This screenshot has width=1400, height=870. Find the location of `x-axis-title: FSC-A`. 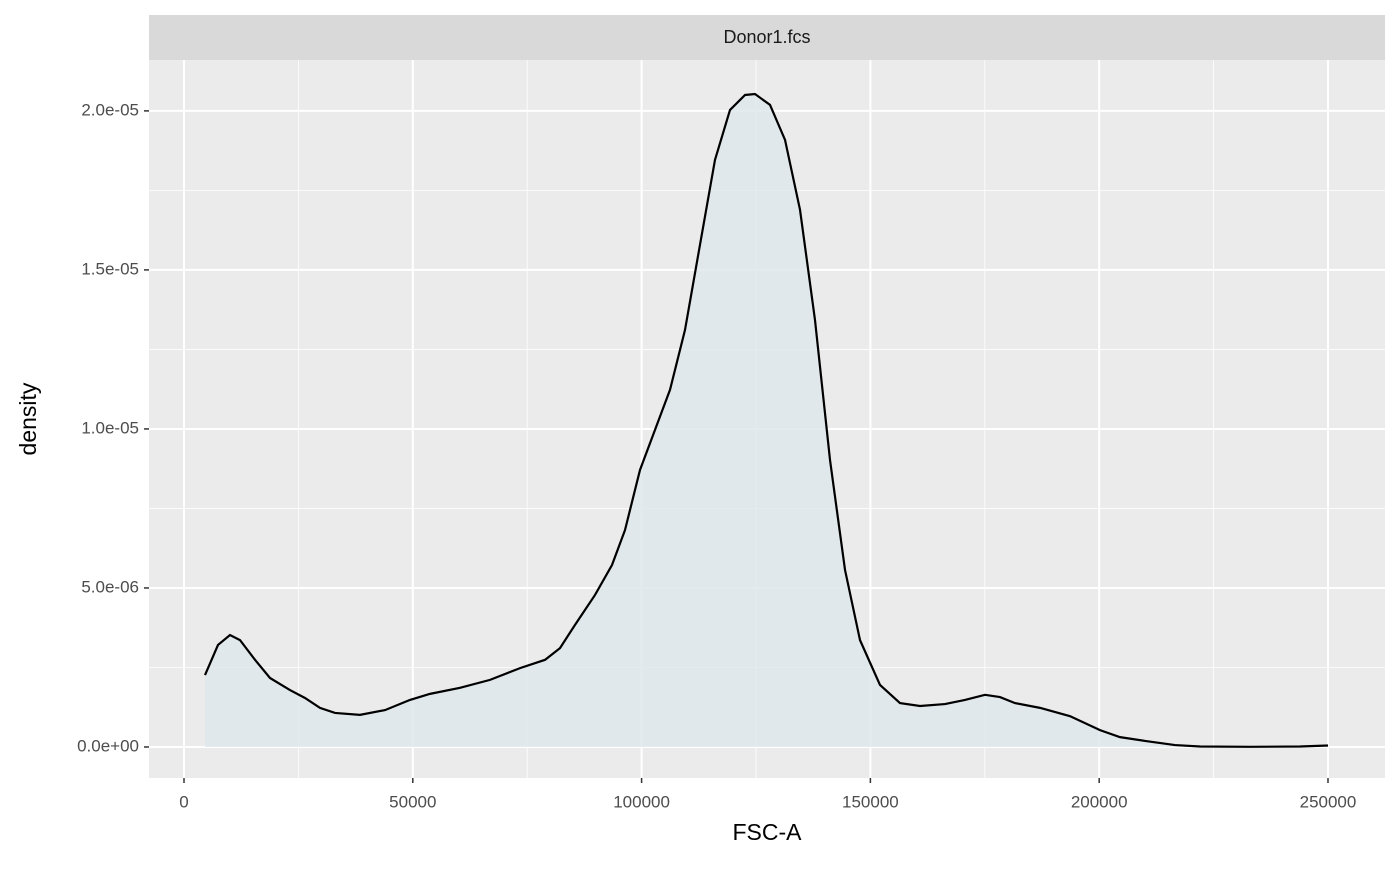

x-axis-title: FSC-A is located at coordinates (768, 832).